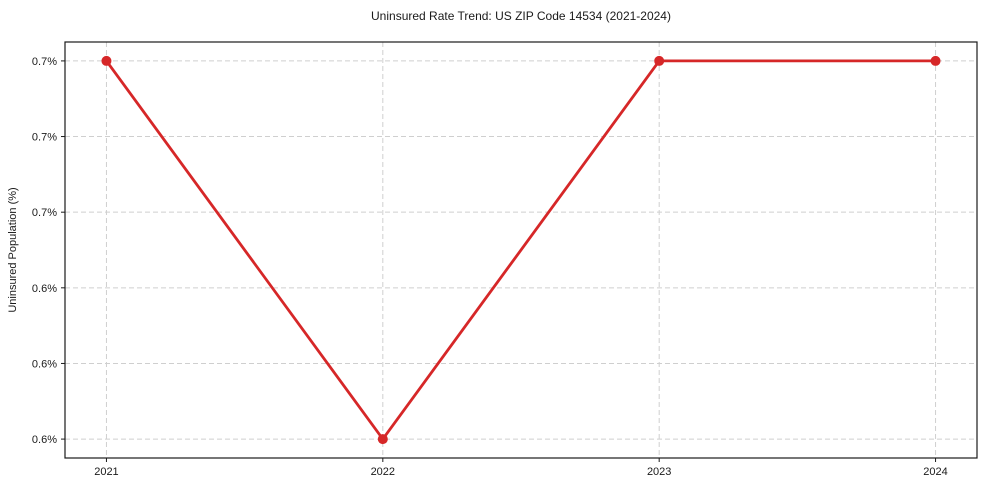 Image resolution: width=989 pixels, height=490 pixels. What do you see at coordinates (935, 472) in the screenshot?
I see `x-tick-label: 2024` at bounding box center [935, 472].